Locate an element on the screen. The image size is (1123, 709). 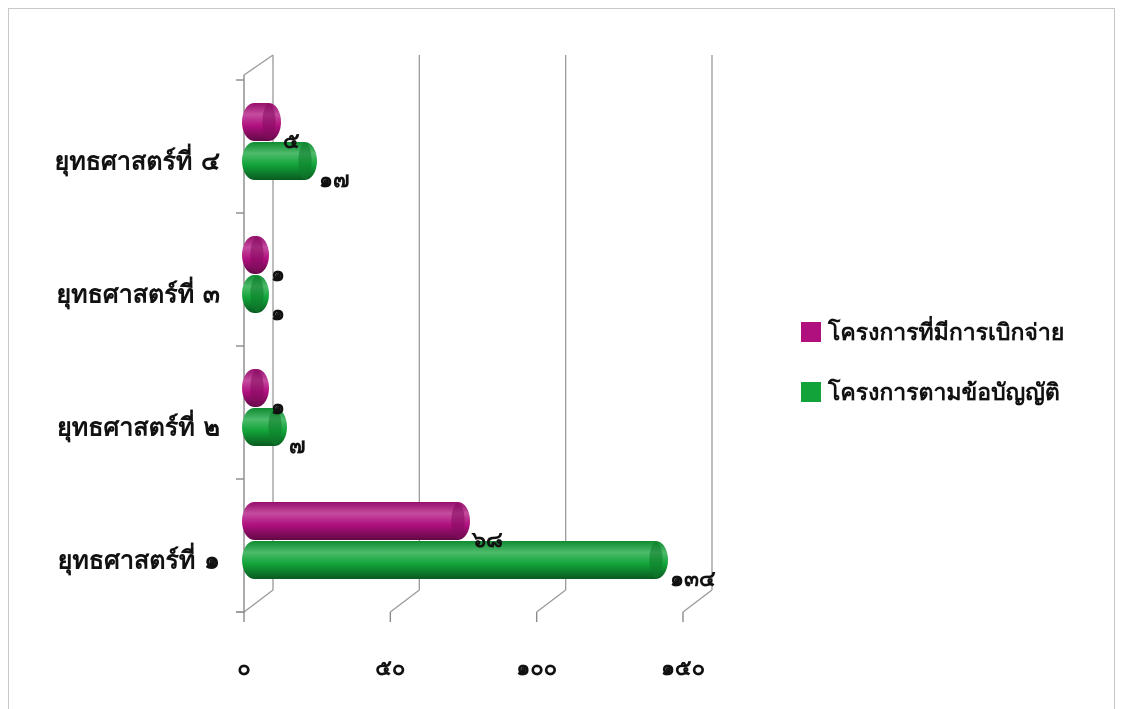
data-label: ๗ is located at coordinates (297, 446).